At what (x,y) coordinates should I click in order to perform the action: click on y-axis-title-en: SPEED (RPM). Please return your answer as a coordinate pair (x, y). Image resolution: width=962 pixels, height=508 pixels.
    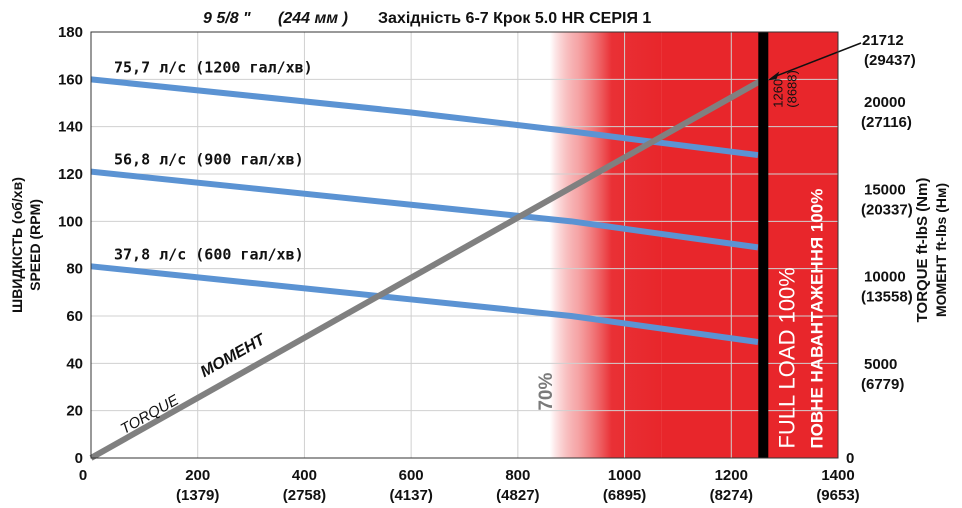
    Looking at the image, I should click on (35, 245).